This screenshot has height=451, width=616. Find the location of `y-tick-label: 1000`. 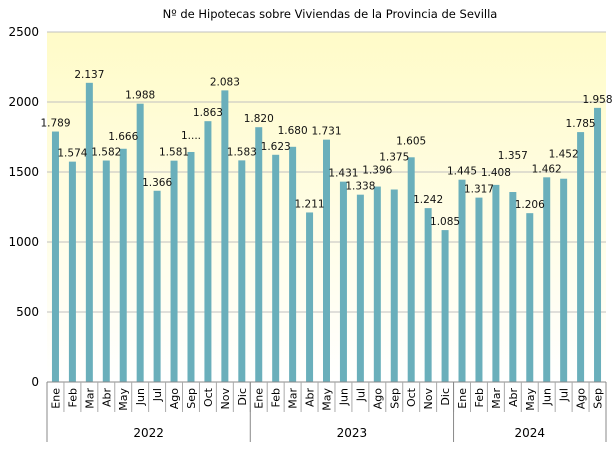

y-tick-label: 1000 is located at coordinates (23, 242).